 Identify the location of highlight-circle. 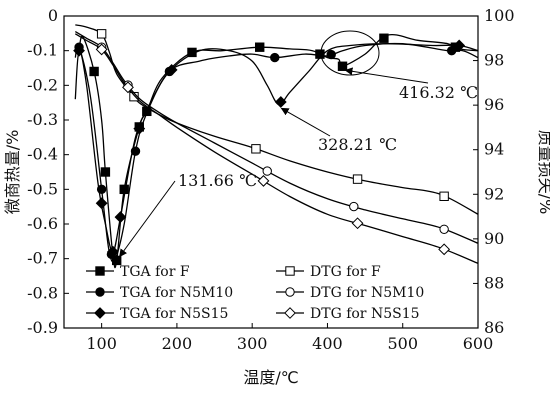
(350, 53).